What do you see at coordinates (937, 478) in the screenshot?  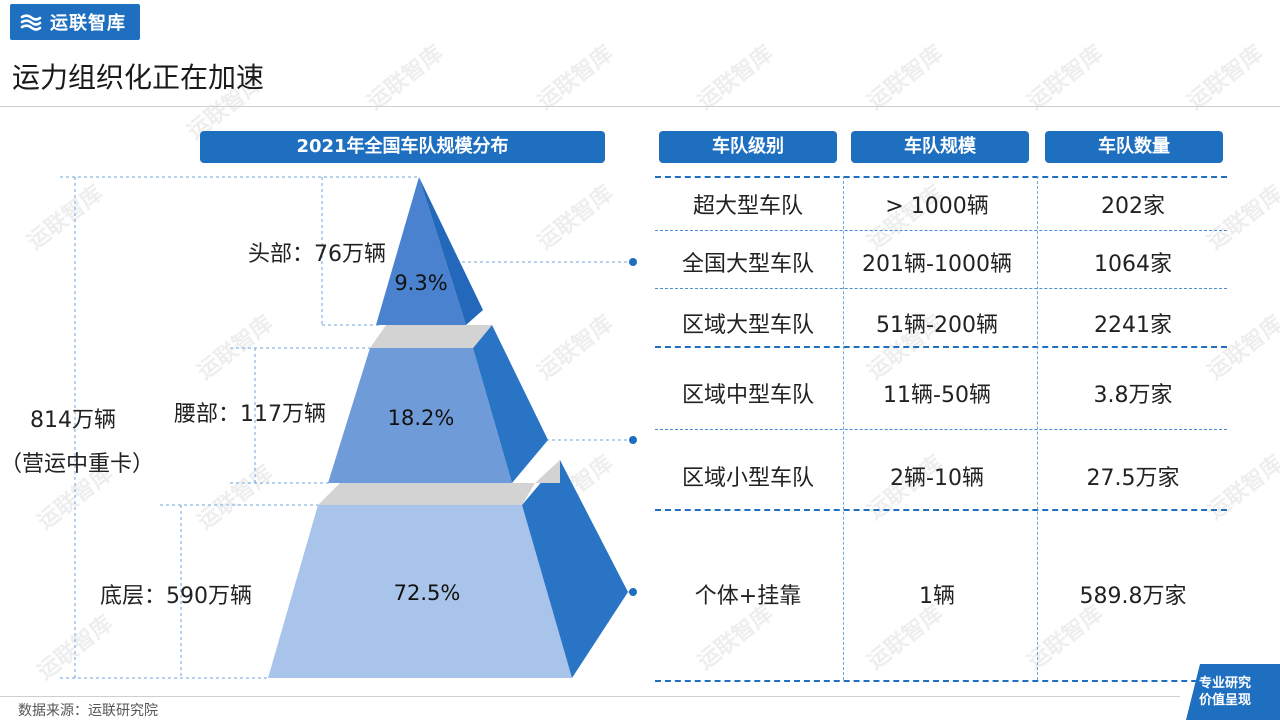 I see `table-cell: 2辆-10辆` at bounding box center [937, 478].